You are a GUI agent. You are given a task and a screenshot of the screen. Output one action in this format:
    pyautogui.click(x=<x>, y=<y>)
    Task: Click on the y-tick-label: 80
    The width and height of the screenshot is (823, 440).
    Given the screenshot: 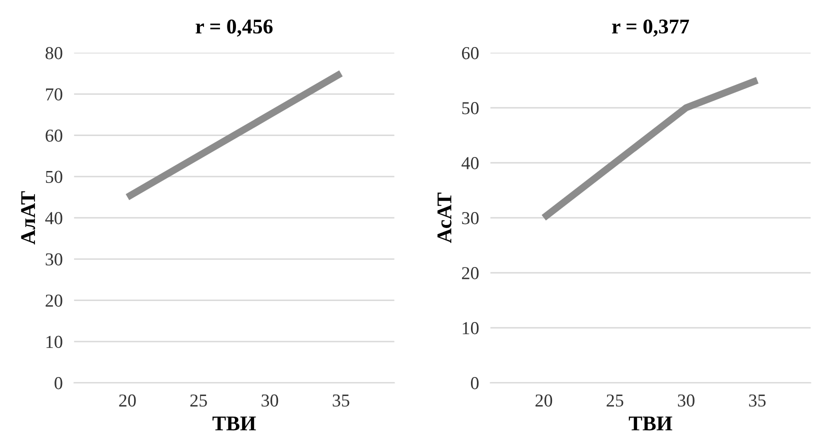 What is the action you would take?
    pyautogui.click(x=54, y=53)
    